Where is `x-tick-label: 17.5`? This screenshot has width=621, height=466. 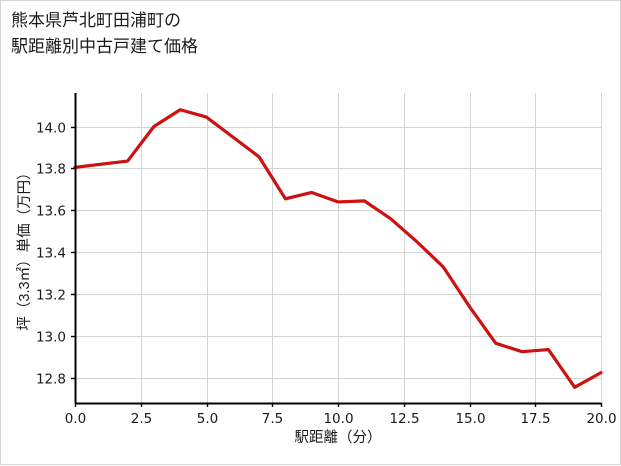 x-tick-label: 17.5 is located at coordinates (535, 419).